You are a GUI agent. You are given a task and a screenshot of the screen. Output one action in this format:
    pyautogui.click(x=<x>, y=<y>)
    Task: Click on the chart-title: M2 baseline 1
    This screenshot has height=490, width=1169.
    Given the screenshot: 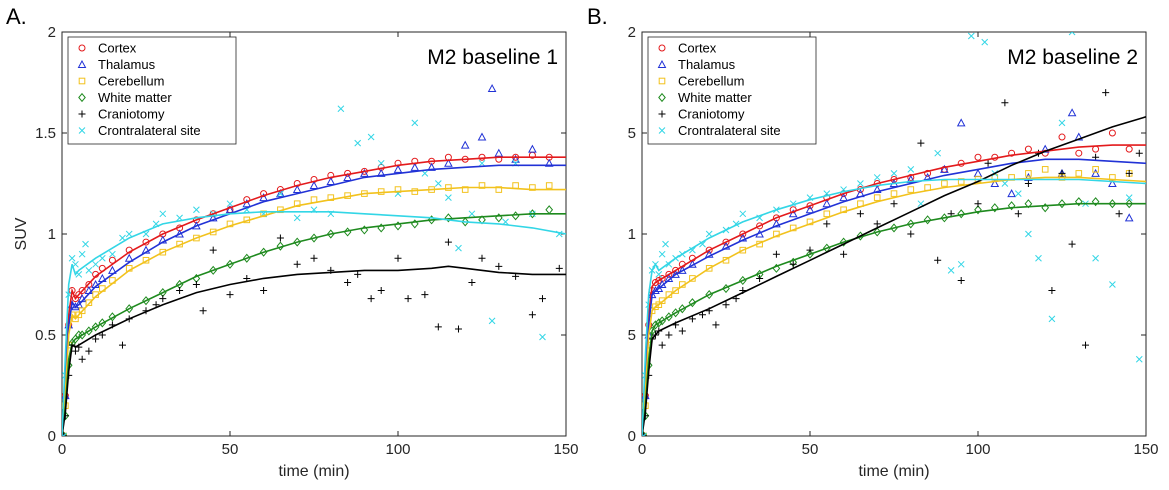 What is the action you would take?
    pyautogui.click(x=492, y=57)
    